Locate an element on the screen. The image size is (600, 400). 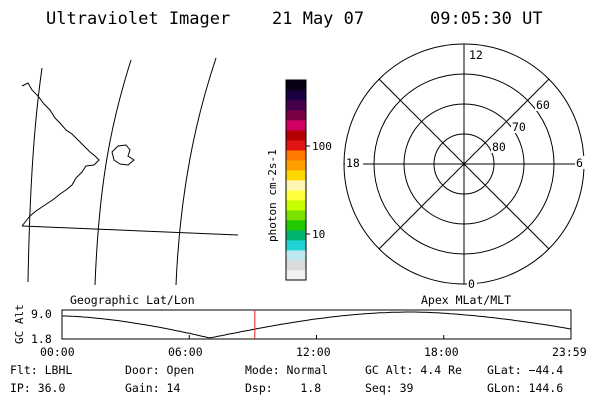
gain-readout: Gain: 14 is located at coordinates (152, 388).